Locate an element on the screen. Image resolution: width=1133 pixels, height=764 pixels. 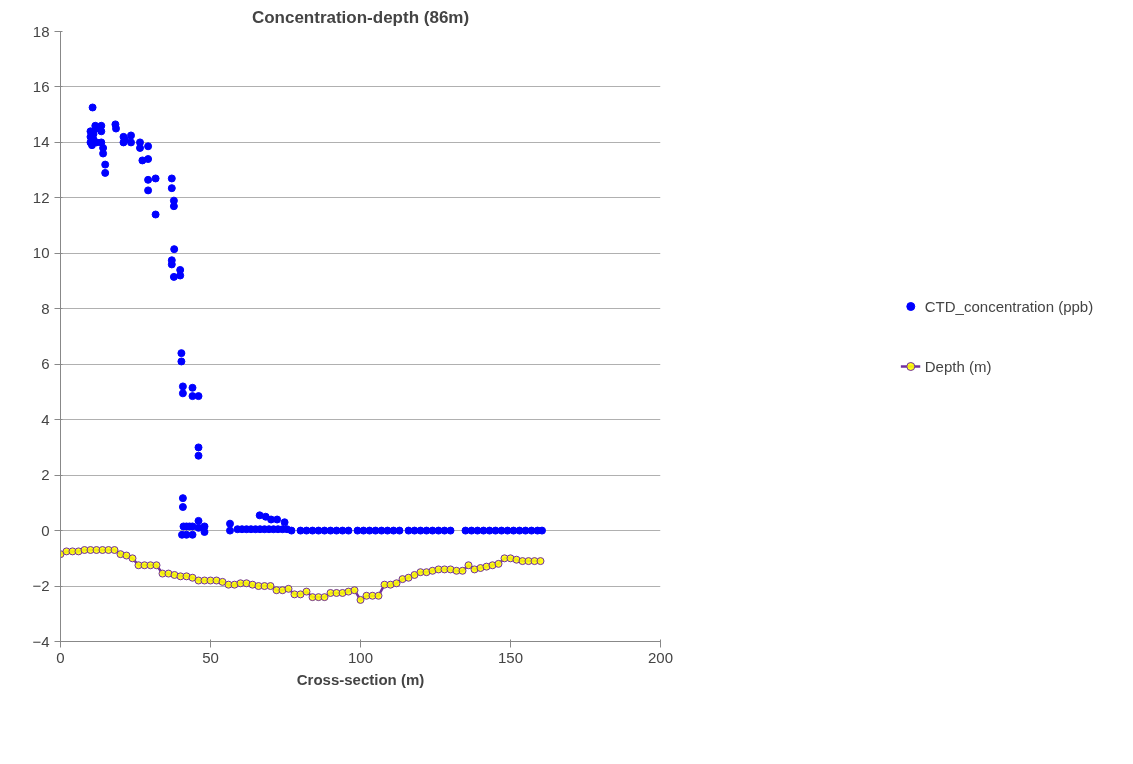
y-tick-label: 4 is located at coordinates (45, 419).